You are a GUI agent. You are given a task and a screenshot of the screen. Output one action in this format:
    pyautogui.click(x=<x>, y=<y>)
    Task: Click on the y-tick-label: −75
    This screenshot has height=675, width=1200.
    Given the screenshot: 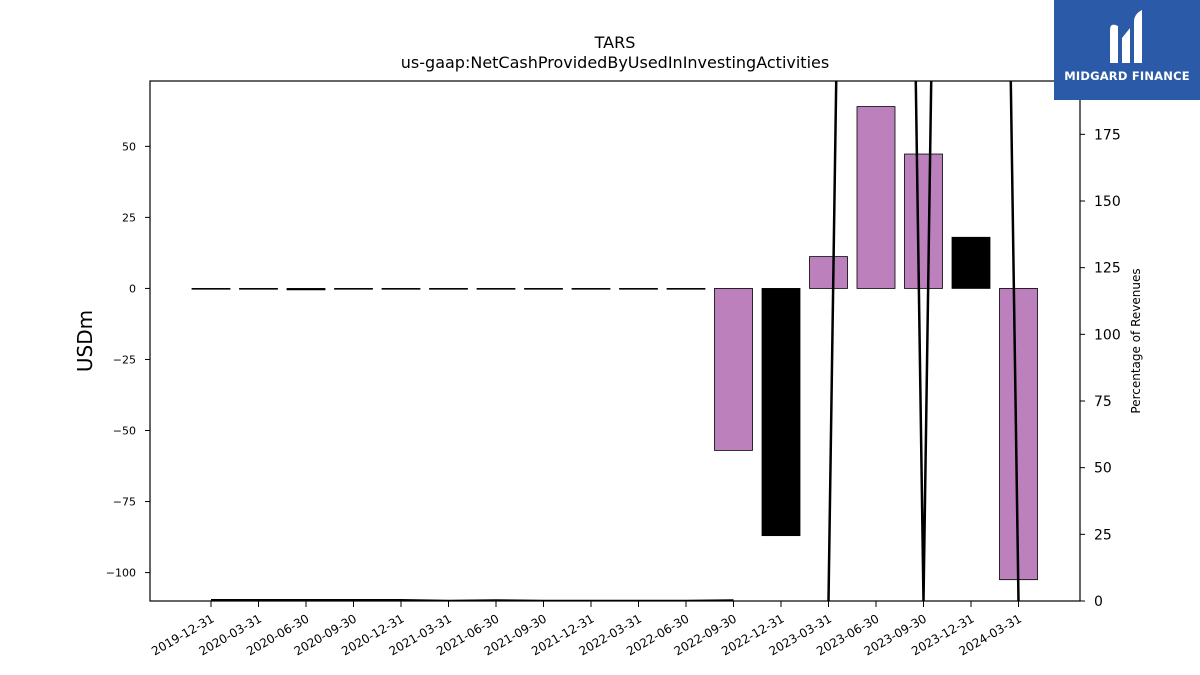 What is the action you would take?
    pyautogui.click(x=124, y=502)
    